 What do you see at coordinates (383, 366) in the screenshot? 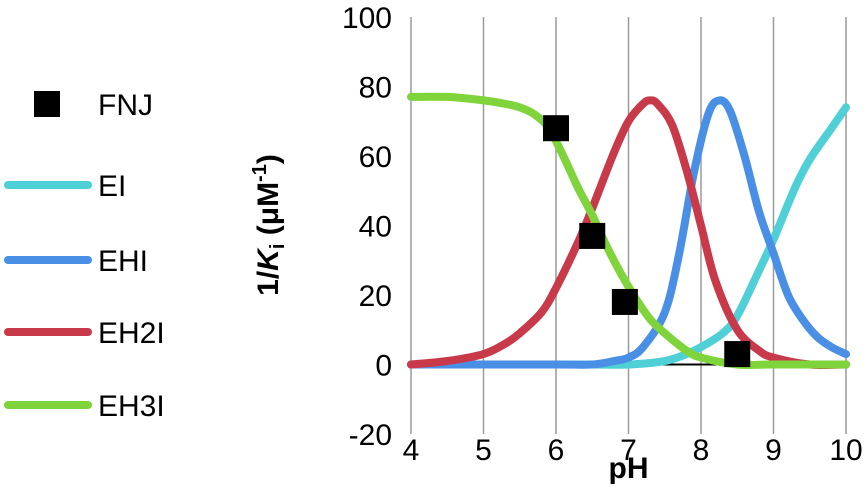
I see `y-tick-label: 0` at bounding box center [383, 366].